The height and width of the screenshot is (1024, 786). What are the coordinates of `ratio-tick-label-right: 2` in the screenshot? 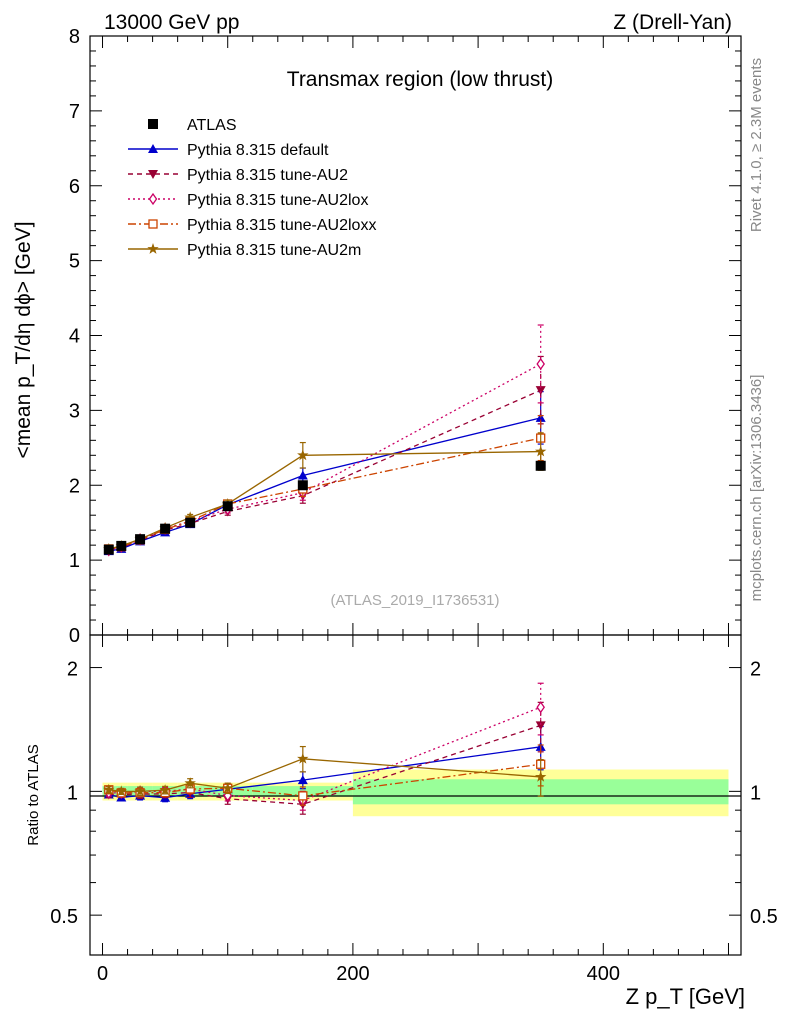 It's located at (755, 670).